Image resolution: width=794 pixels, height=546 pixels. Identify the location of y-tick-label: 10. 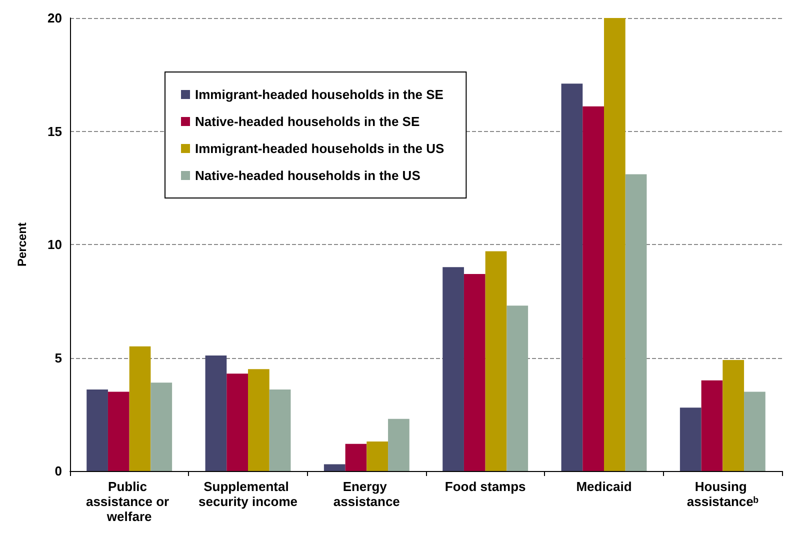
(55, 244).